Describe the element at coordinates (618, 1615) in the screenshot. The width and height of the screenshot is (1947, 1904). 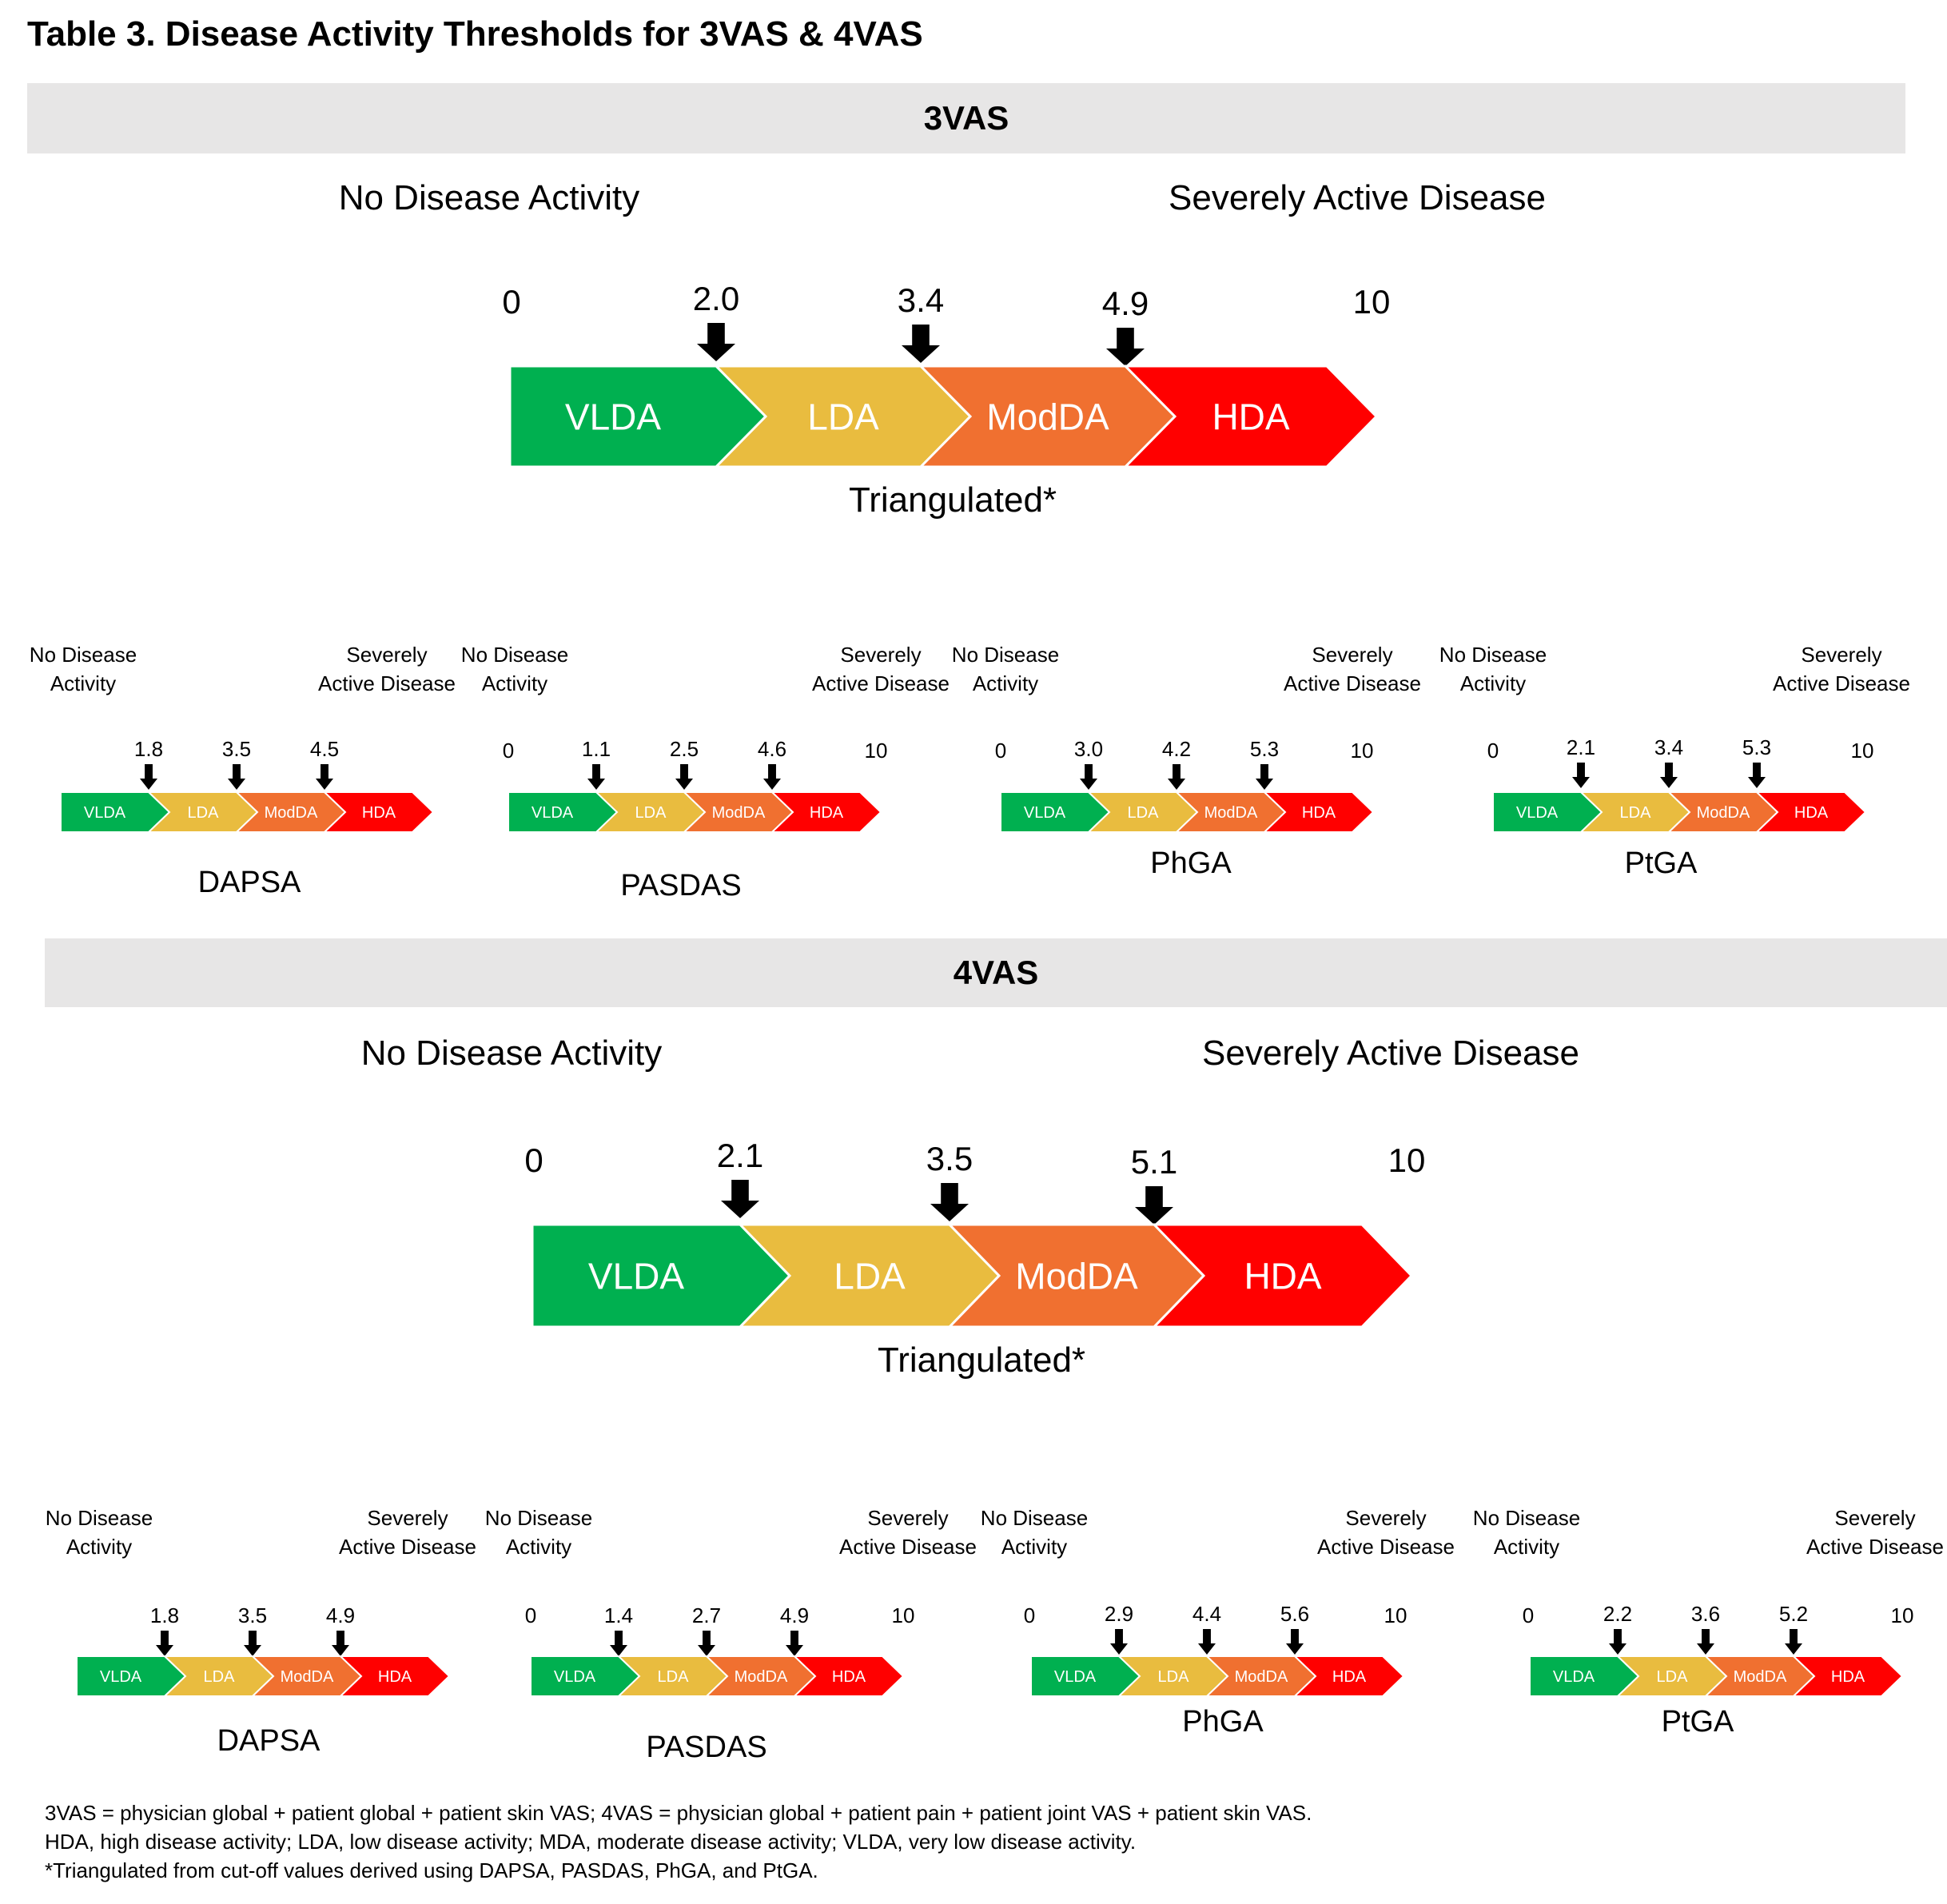
I see `small-threshold-value: 1.4` at that location.